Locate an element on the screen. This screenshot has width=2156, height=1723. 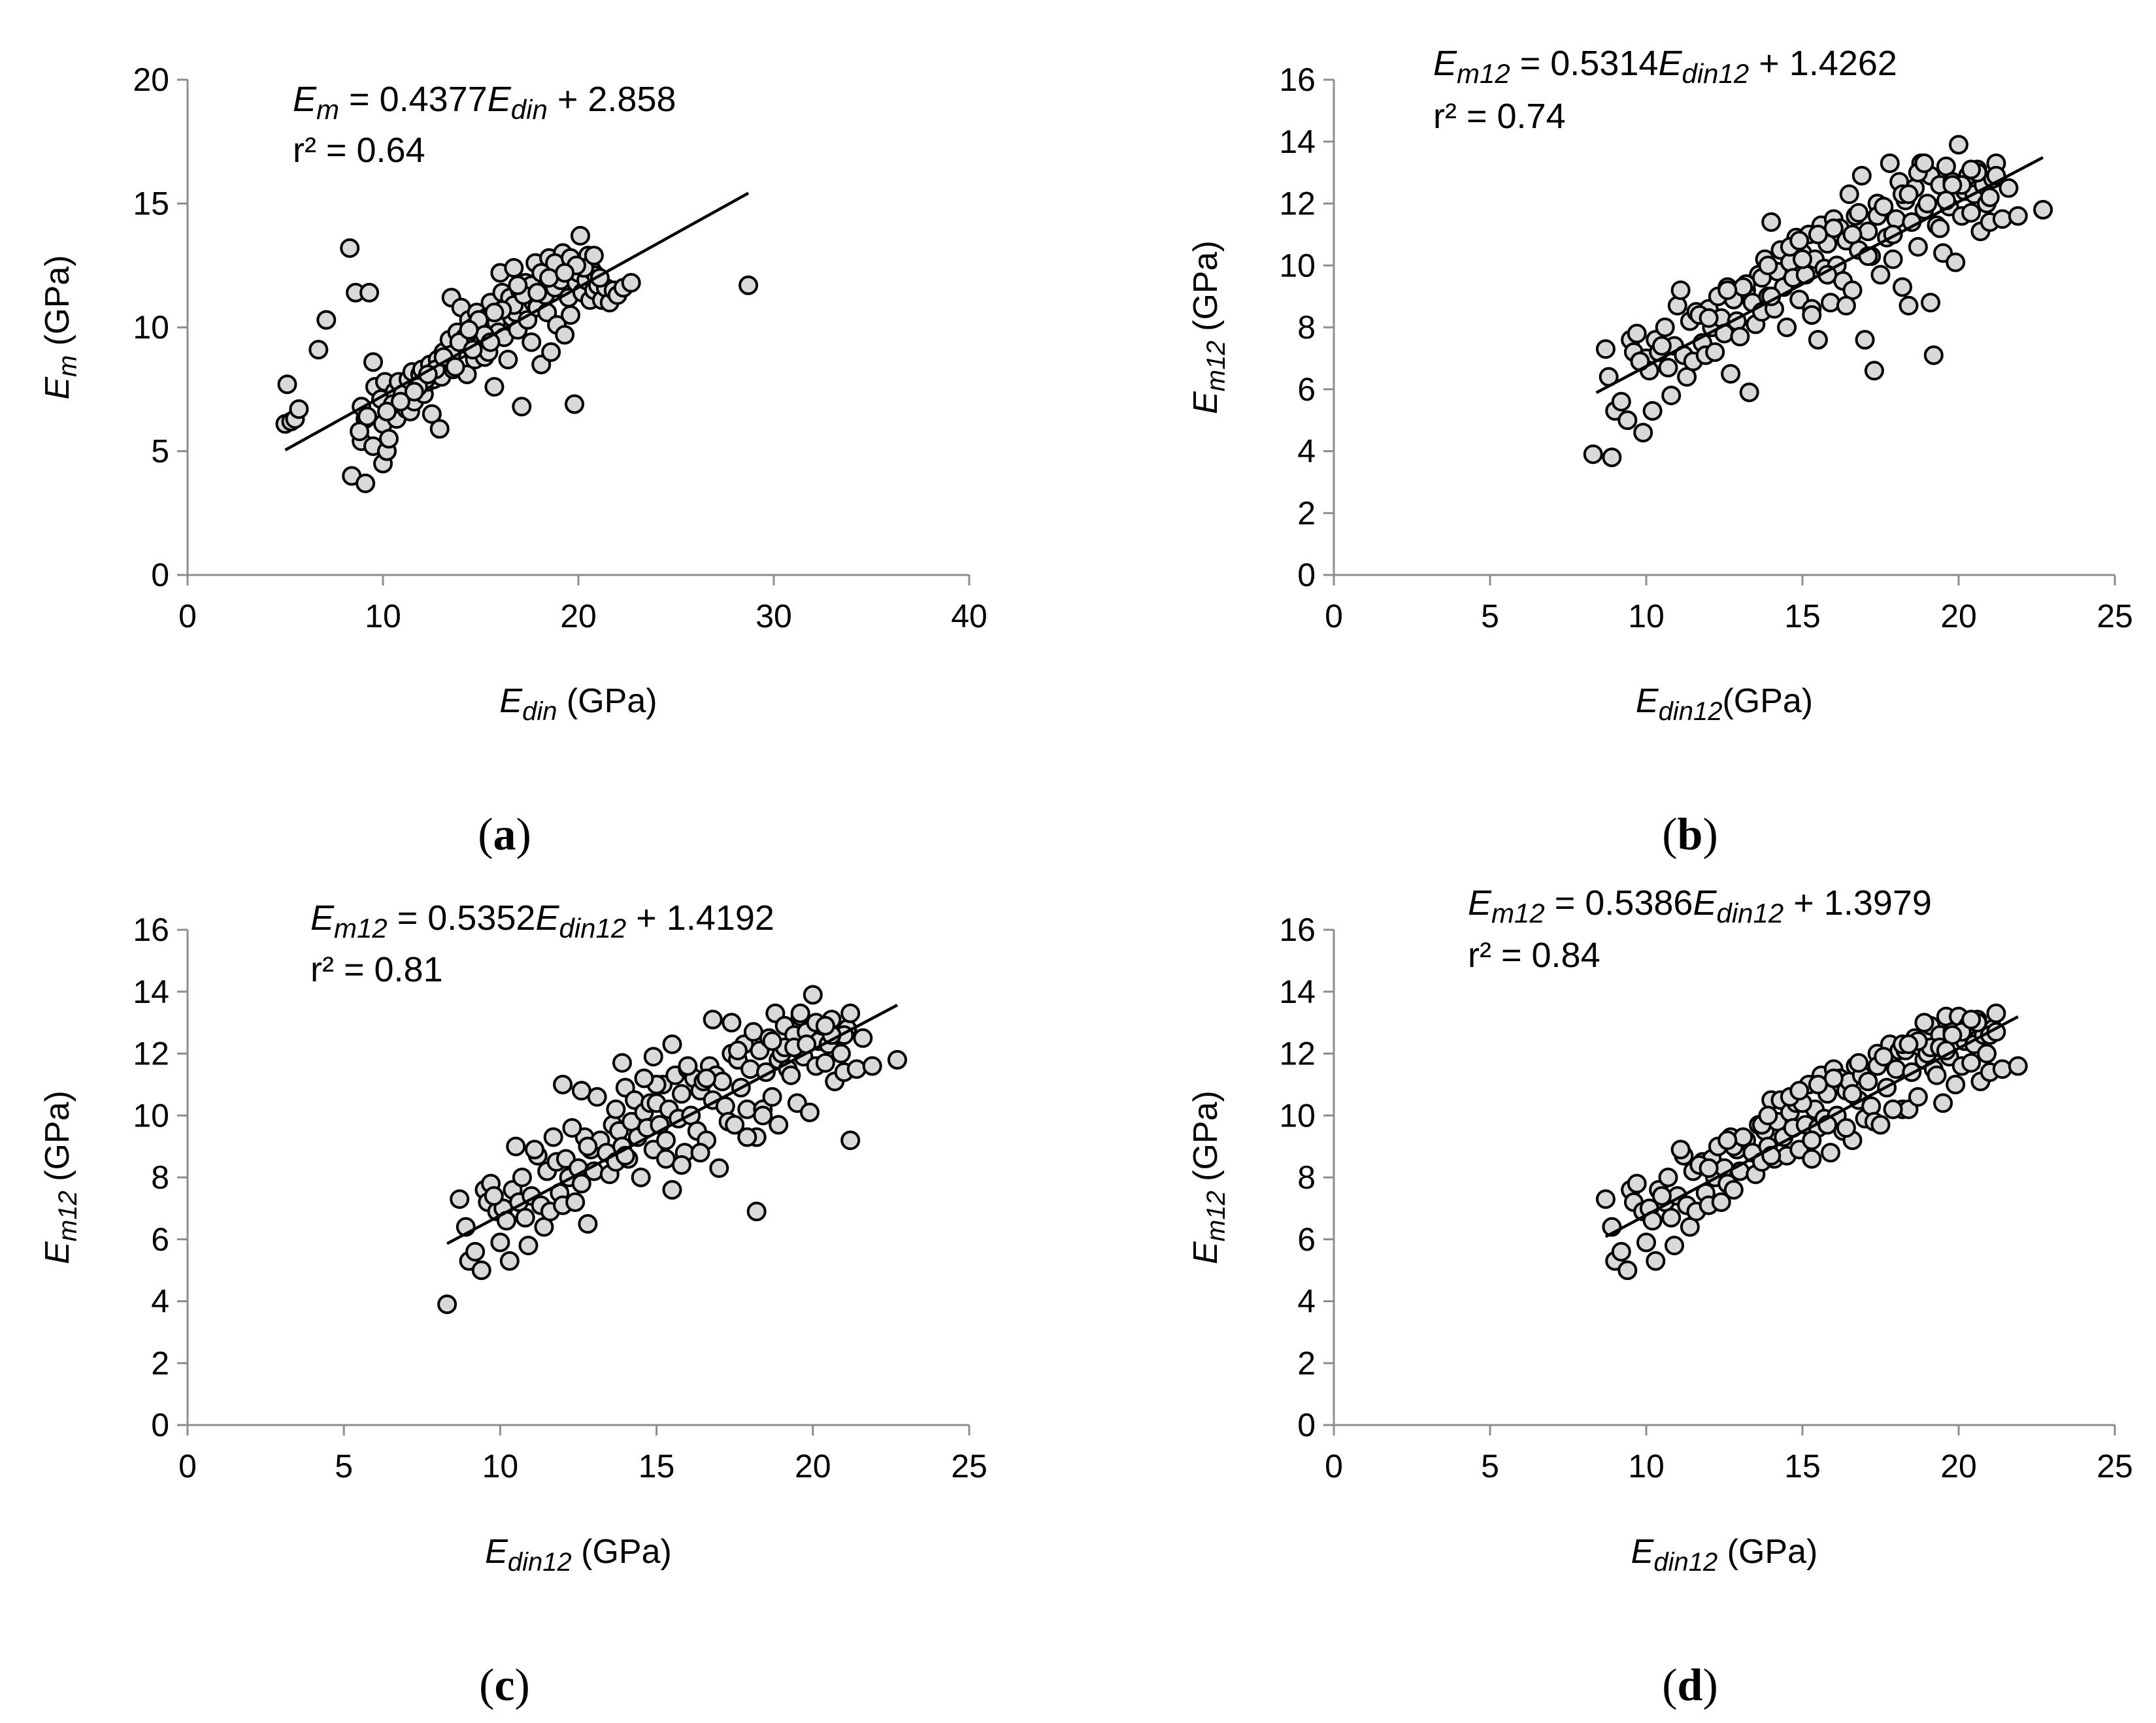
y-tick-label: 8 is located at coordinates (160, 1177).